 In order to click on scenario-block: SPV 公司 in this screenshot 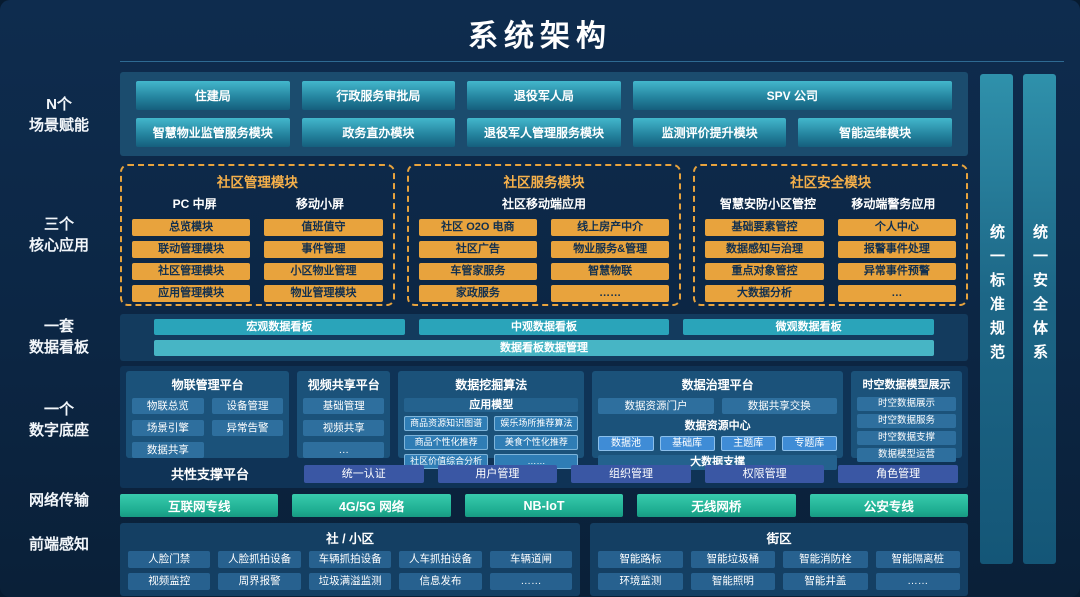, I will do `click(792, 95)`.